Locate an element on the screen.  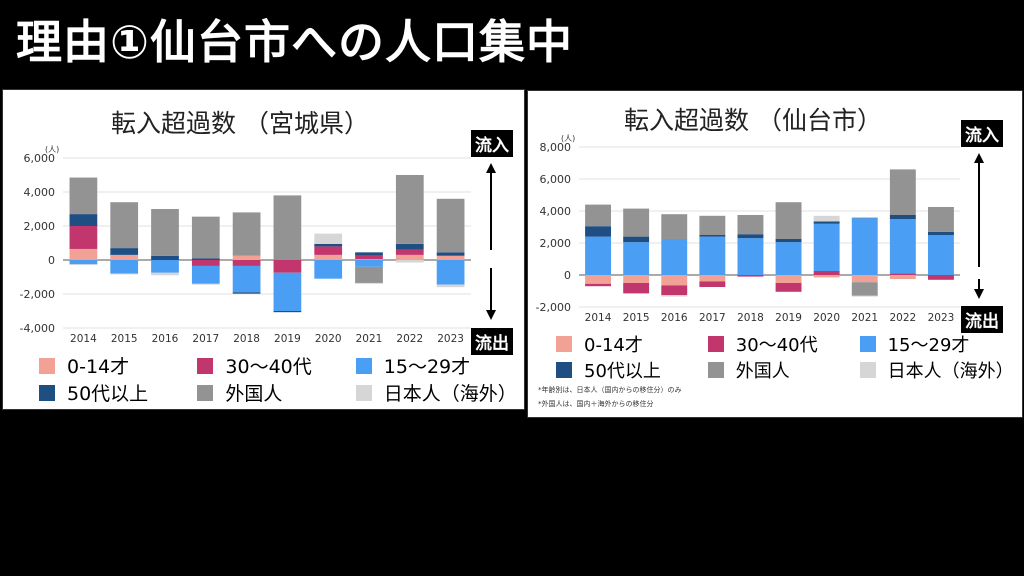
x-tick-label: 2020 is located at coordinates (826, 318).